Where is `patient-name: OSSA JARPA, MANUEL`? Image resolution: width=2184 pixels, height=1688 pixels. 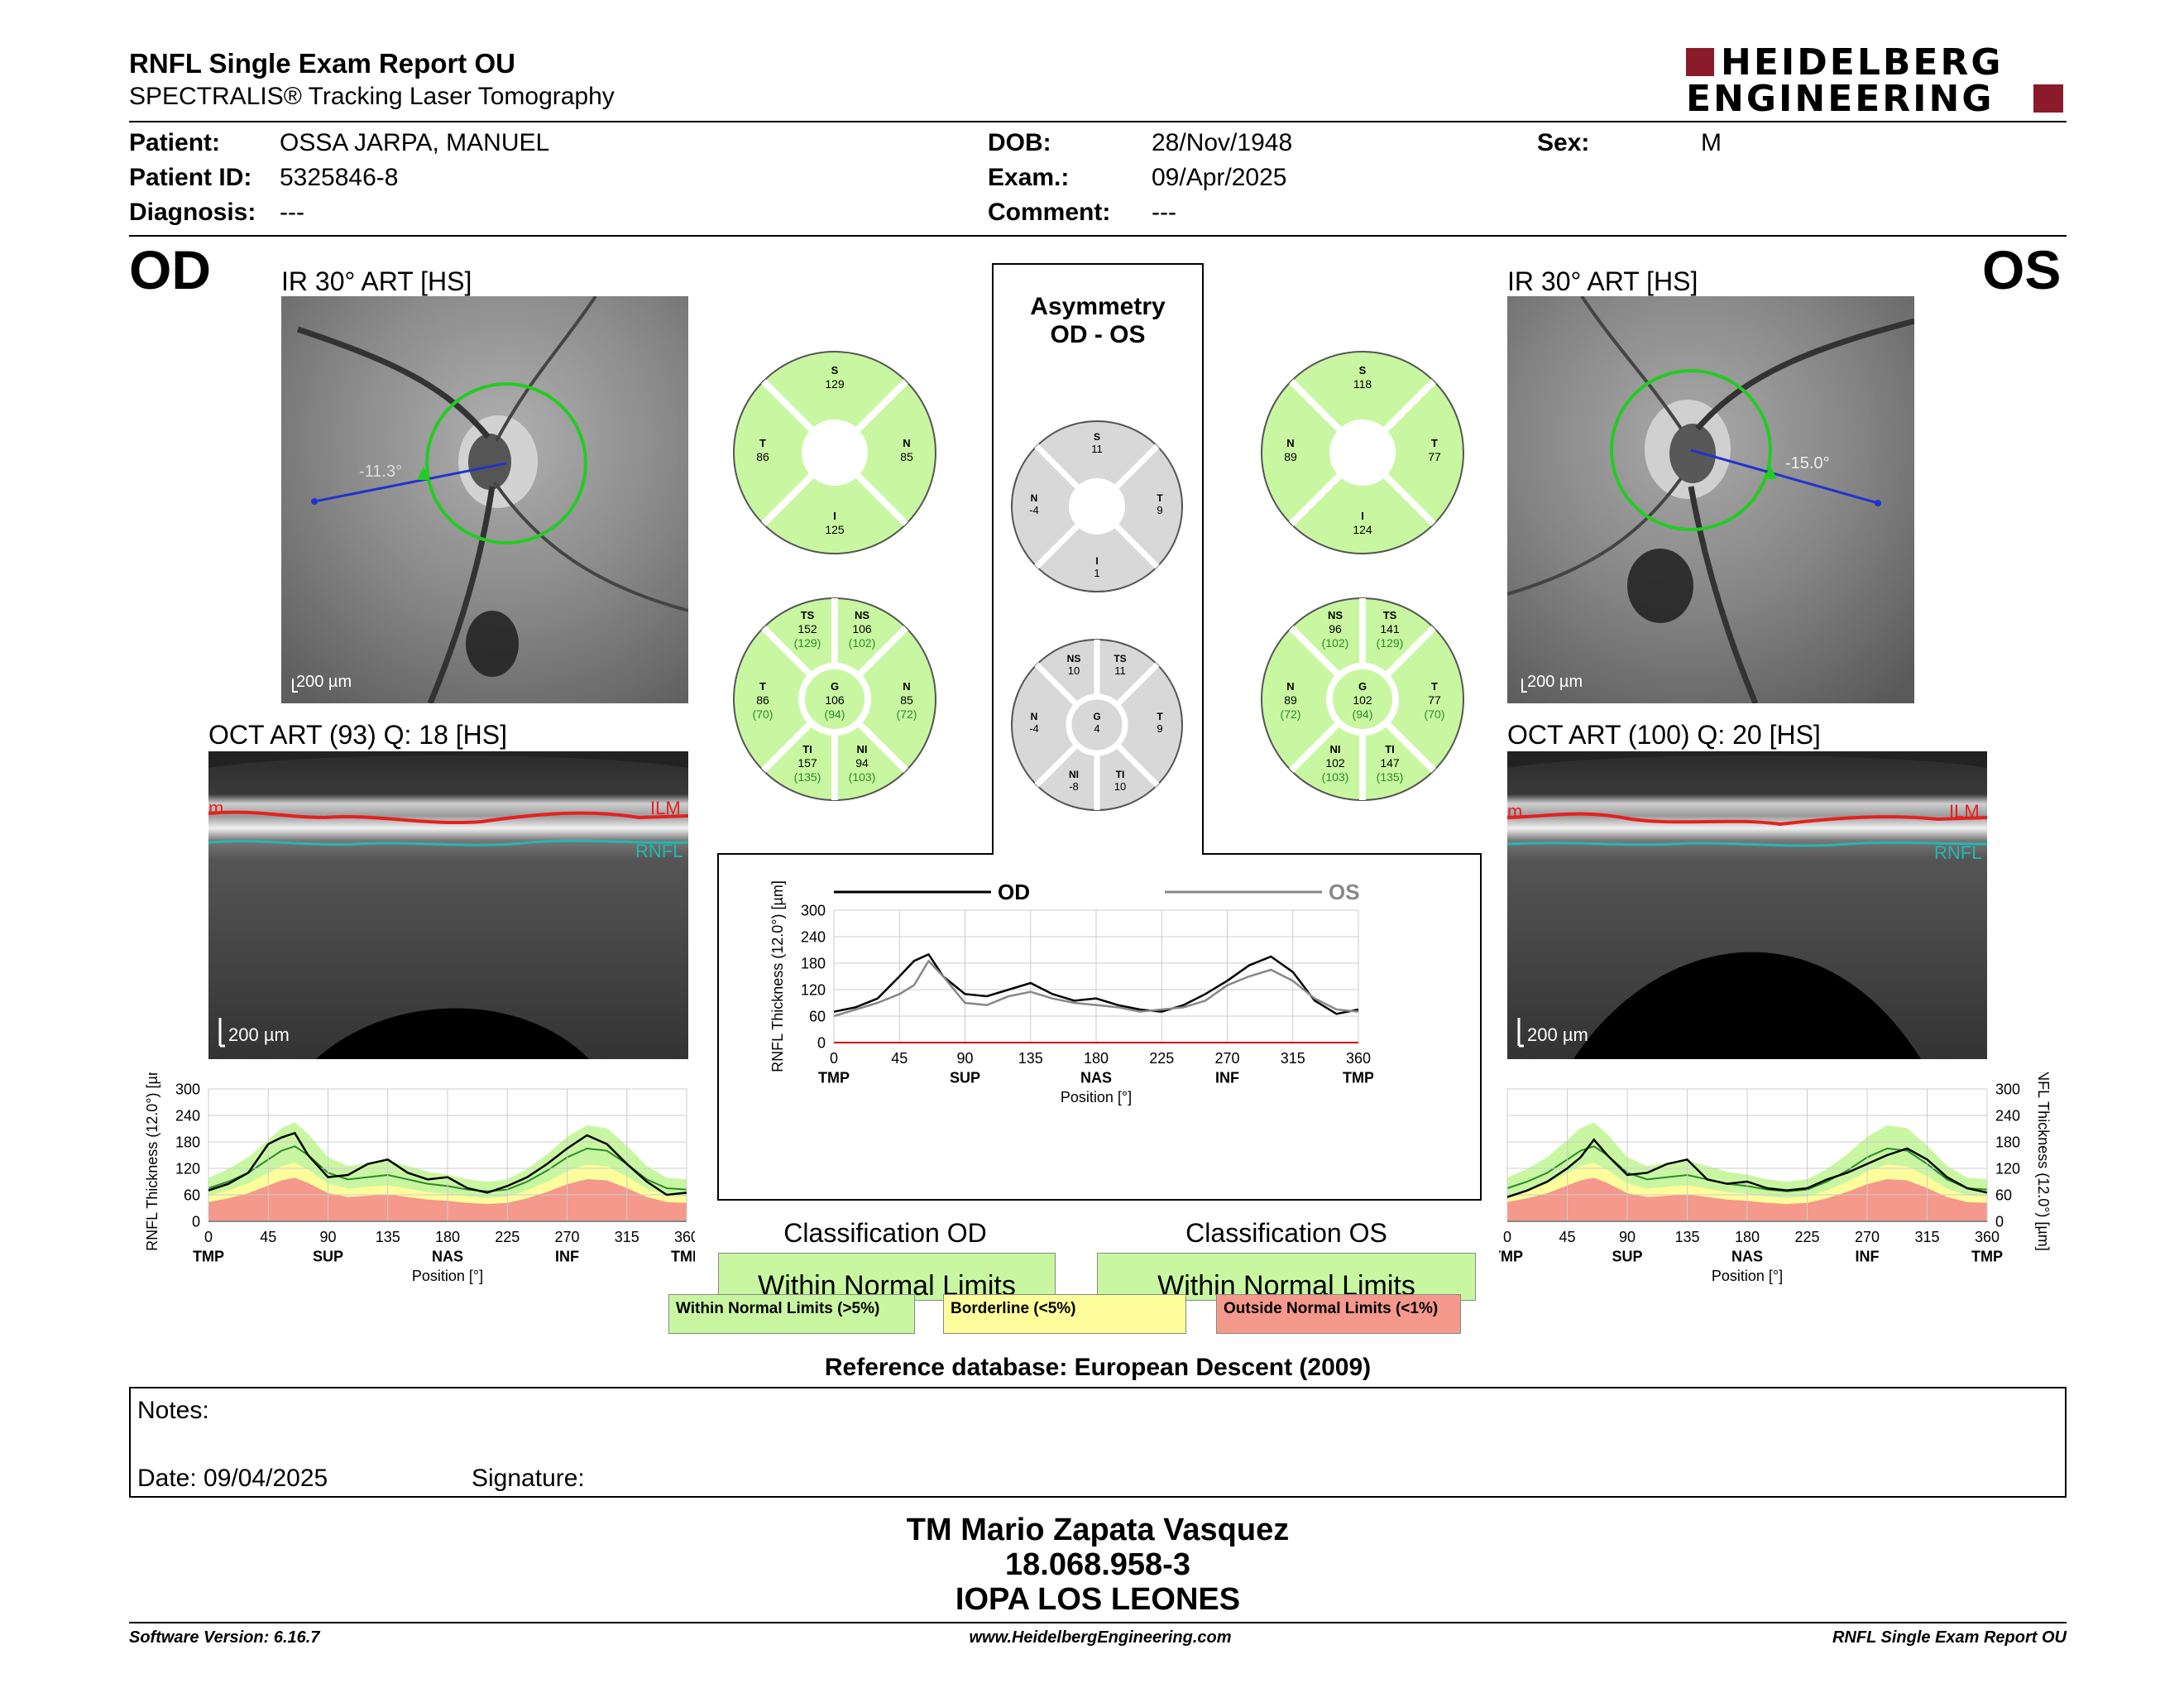
patient-name: OSSA JARPA, MANUEL is located at coordinates (415, 142).